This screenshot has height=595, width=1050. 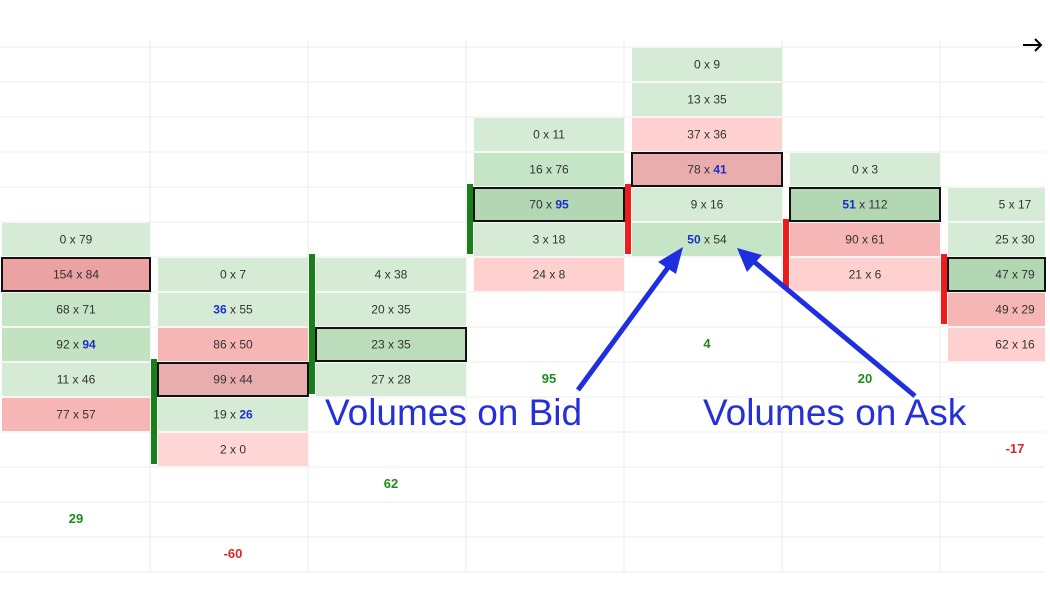 What do you see at coordinates (865, 205) in the screenshot?
I see `cell-text: 51 x 112` at bounding box center [865, 205].